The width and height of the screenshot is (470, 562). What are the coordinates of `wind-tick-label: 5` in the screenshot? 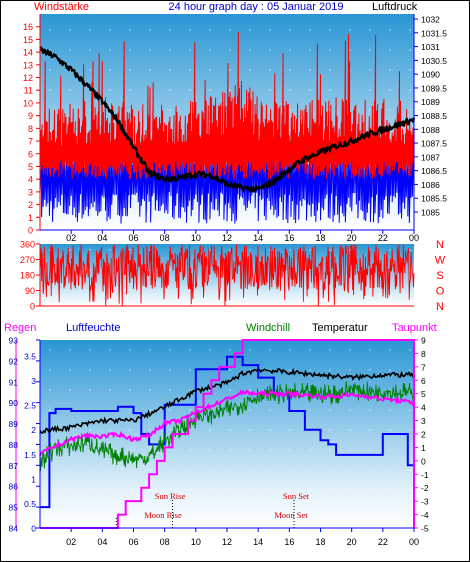 It's located at (30, 167).